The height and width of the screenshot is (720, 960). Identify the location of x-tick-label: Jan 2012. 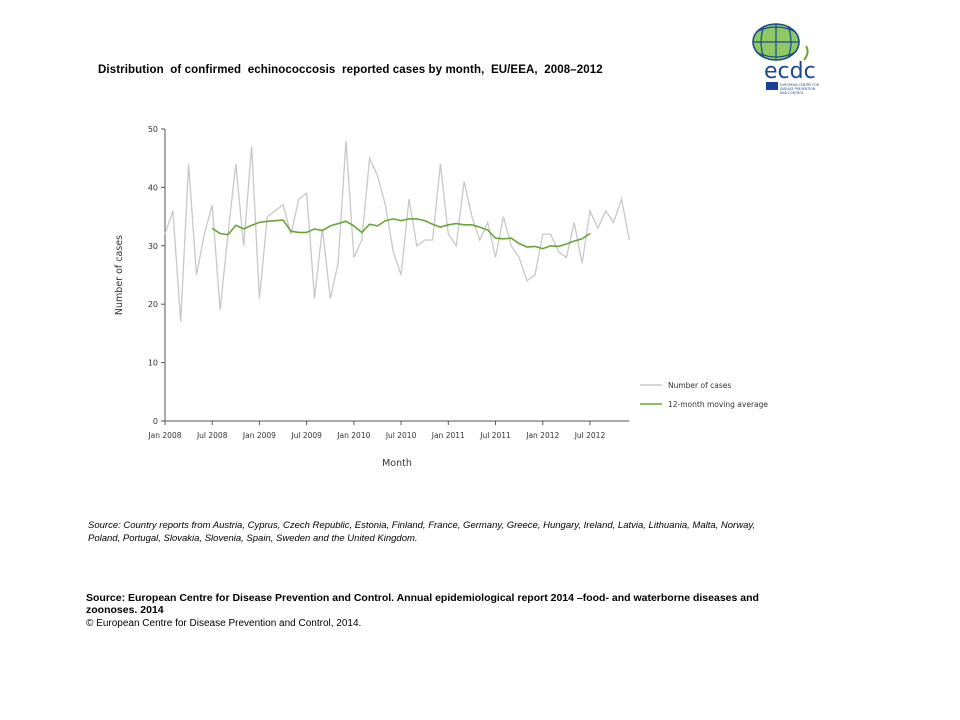
(542, 435).